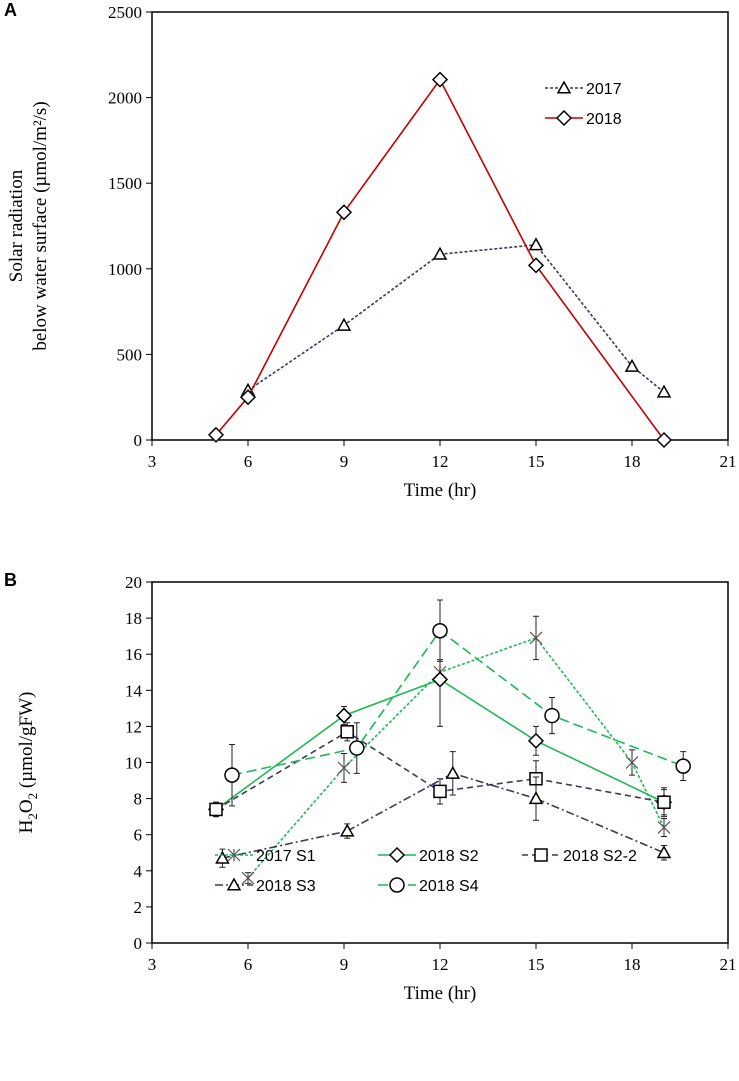  What do you see at coordinates (449, 886) in the screenshot?
I see `legend-label: 2018 S4` at bounding box center [449, 886].